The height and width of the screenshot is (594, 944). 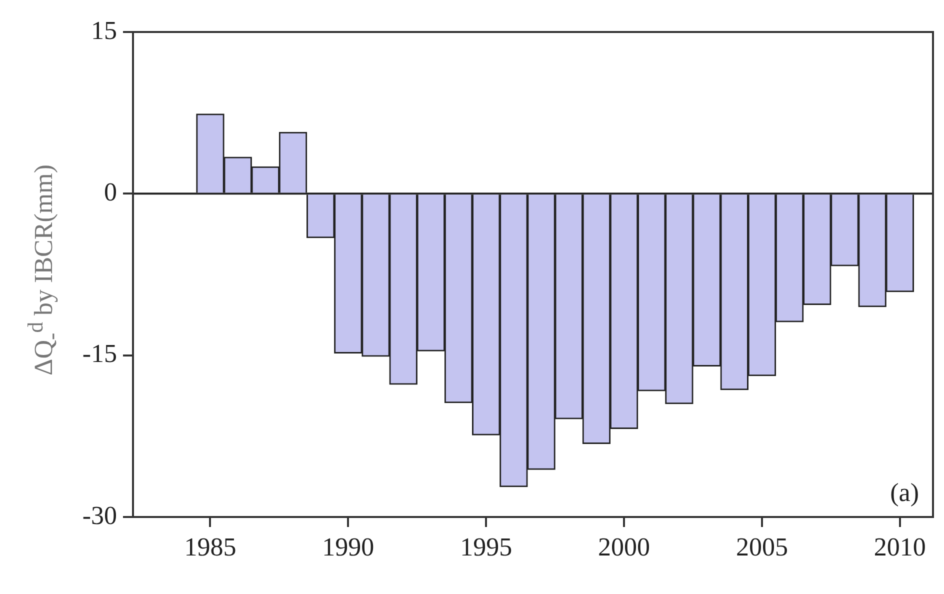 What do you see at coordinates (110, 191) in the screenshot?
I see `y-tick-label: 0` at bounding box center [110, 191].